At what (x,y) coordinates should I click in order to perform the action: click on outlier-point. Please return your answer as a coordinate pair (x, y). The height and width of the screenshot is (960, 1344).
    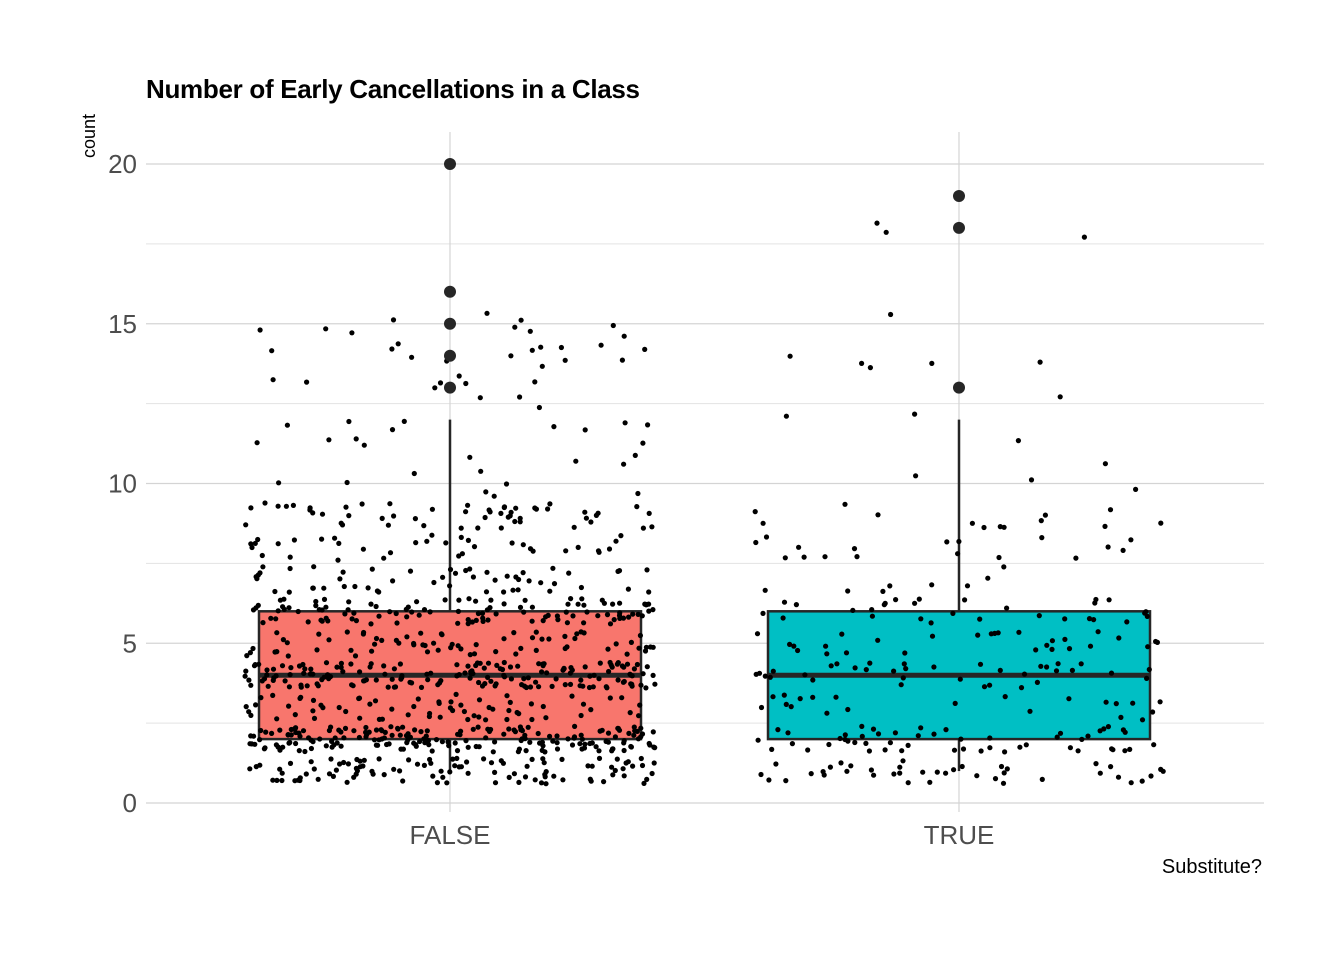
    Looking at the image, I should click on (450, 355).